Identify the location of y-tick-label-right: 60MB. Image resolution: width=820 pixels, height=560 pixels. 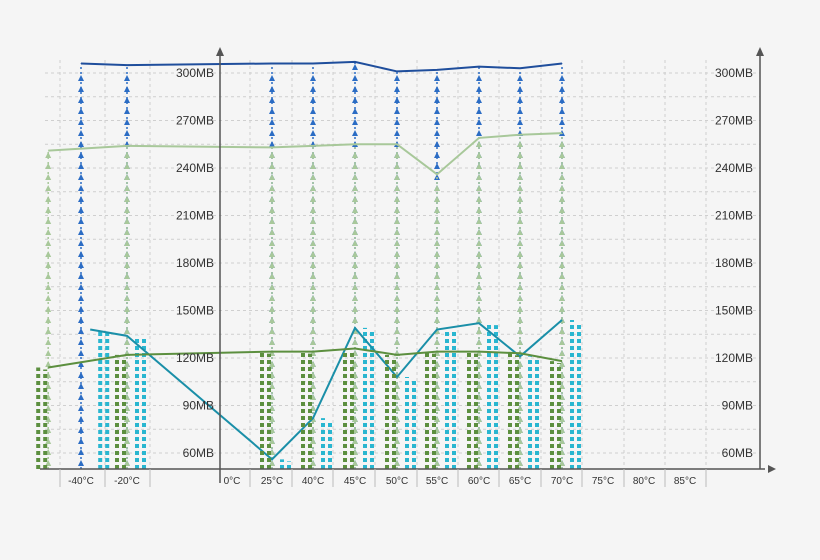
(737, 453).